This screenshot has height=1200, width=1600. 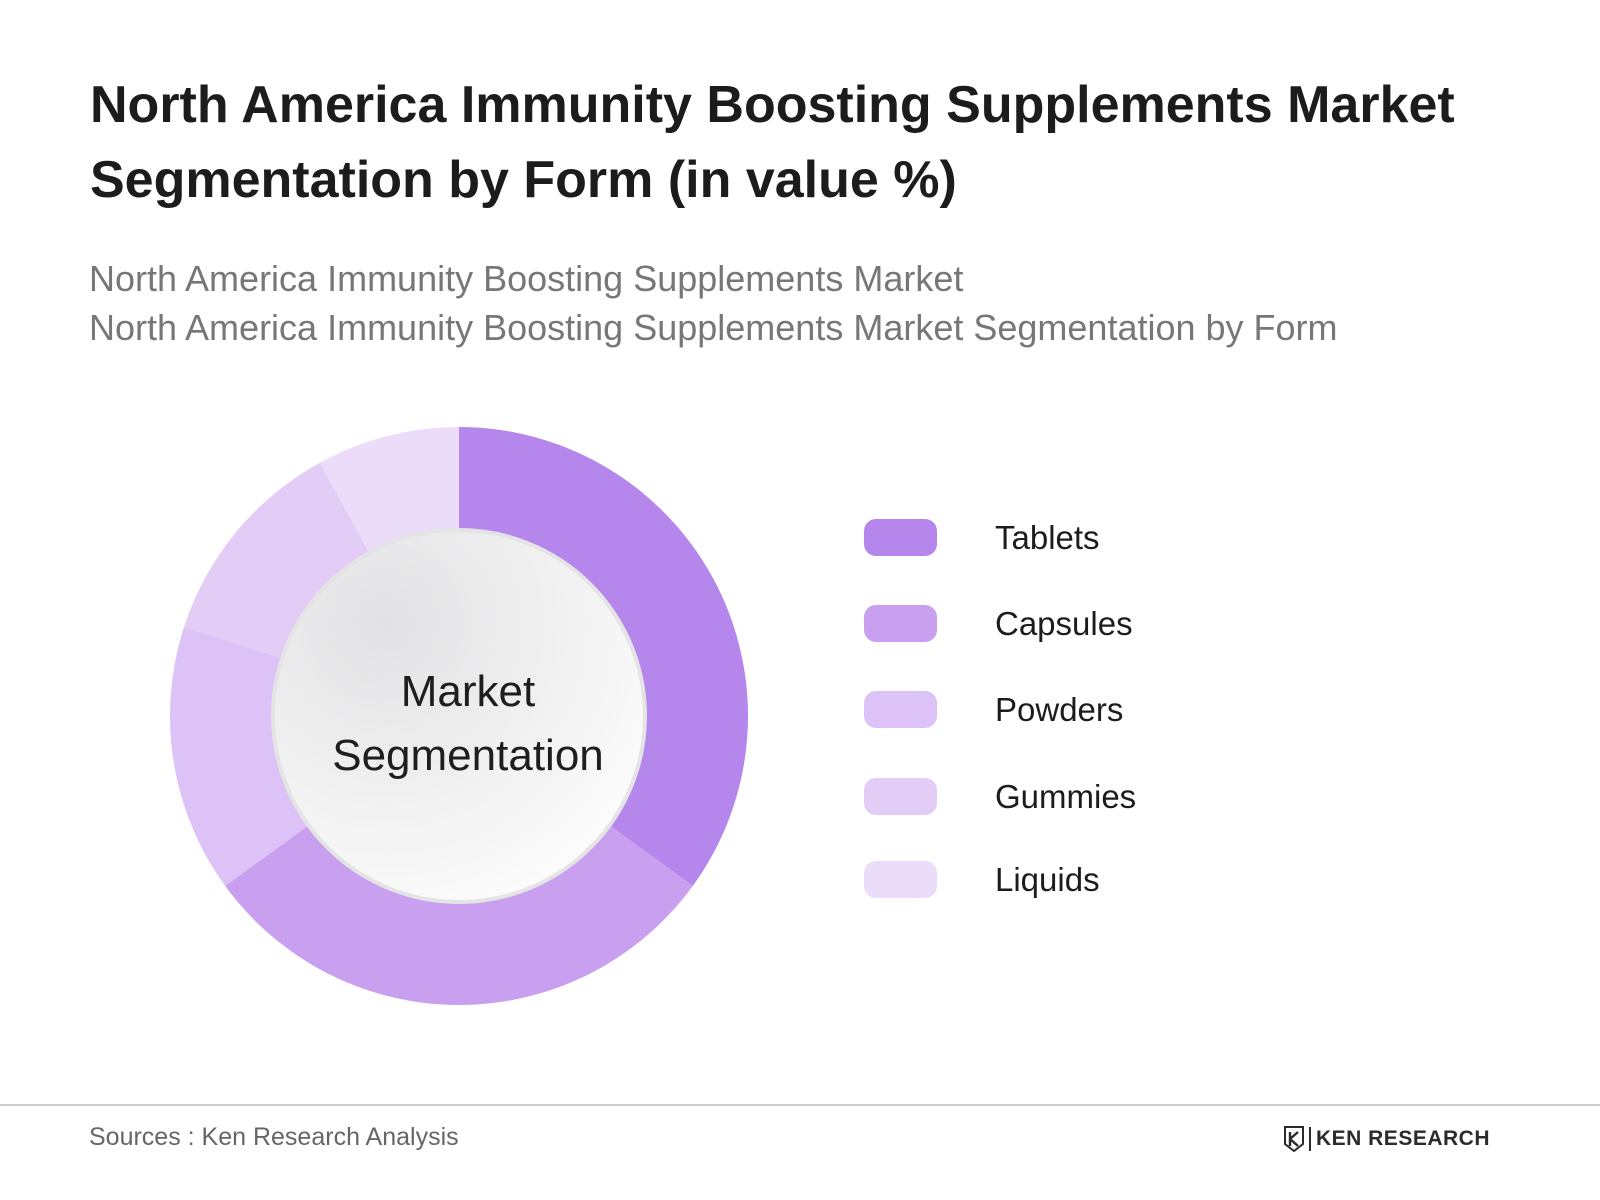 I want to click on legend-swatch-liquids, so click(x=900, y=879).